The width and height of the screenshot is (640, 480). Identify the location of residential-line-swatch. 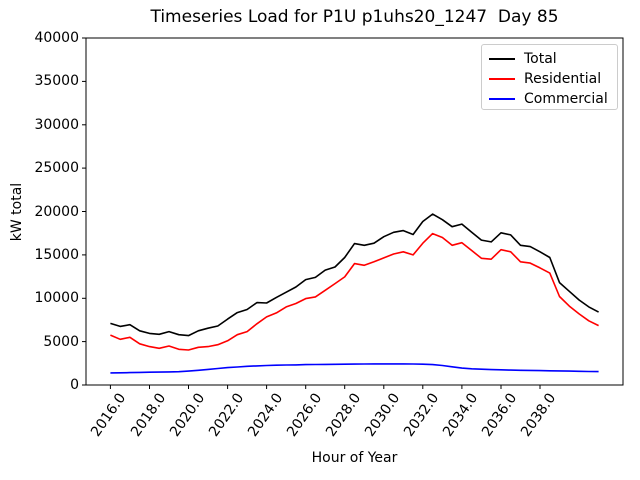
(502, 79).